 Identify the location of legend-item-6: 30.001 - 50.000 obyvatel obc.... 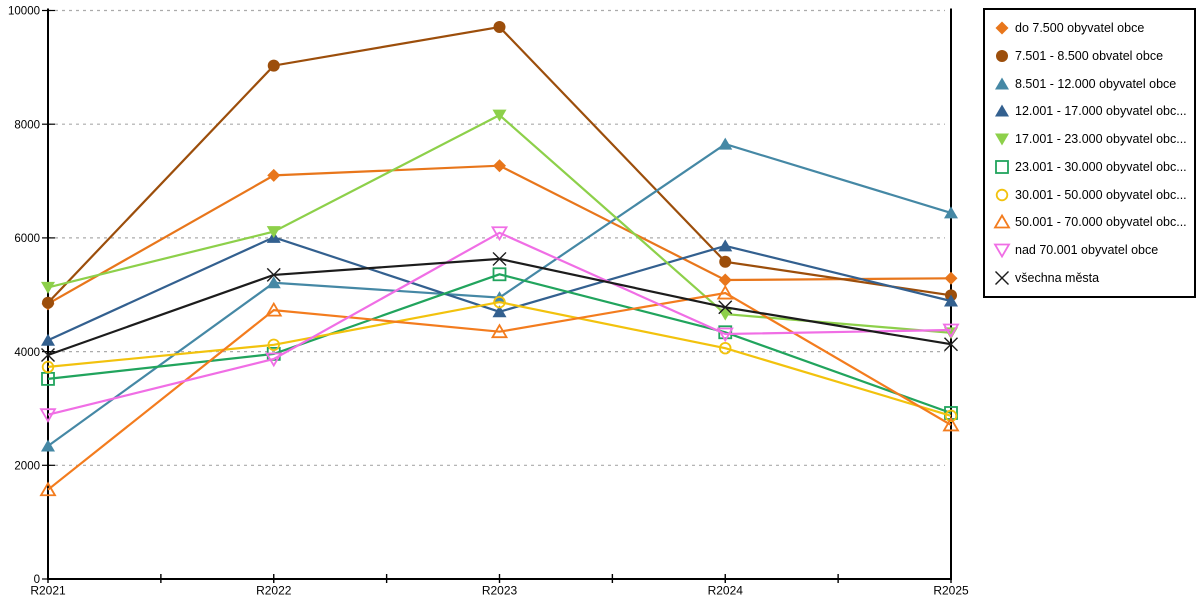
(1090, 195).